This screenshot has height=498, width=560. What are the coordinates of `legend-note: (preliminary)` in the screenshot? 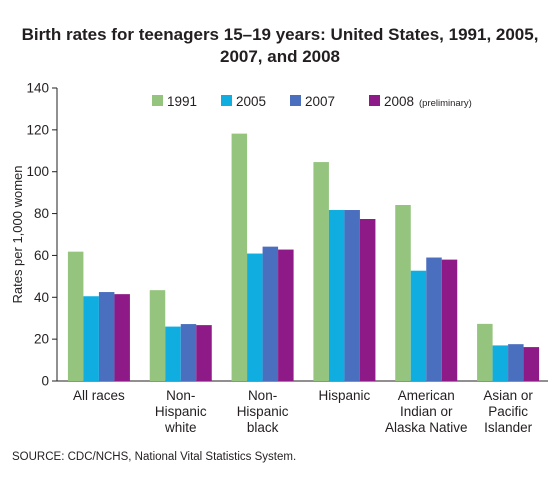 It's located at (445, 103).